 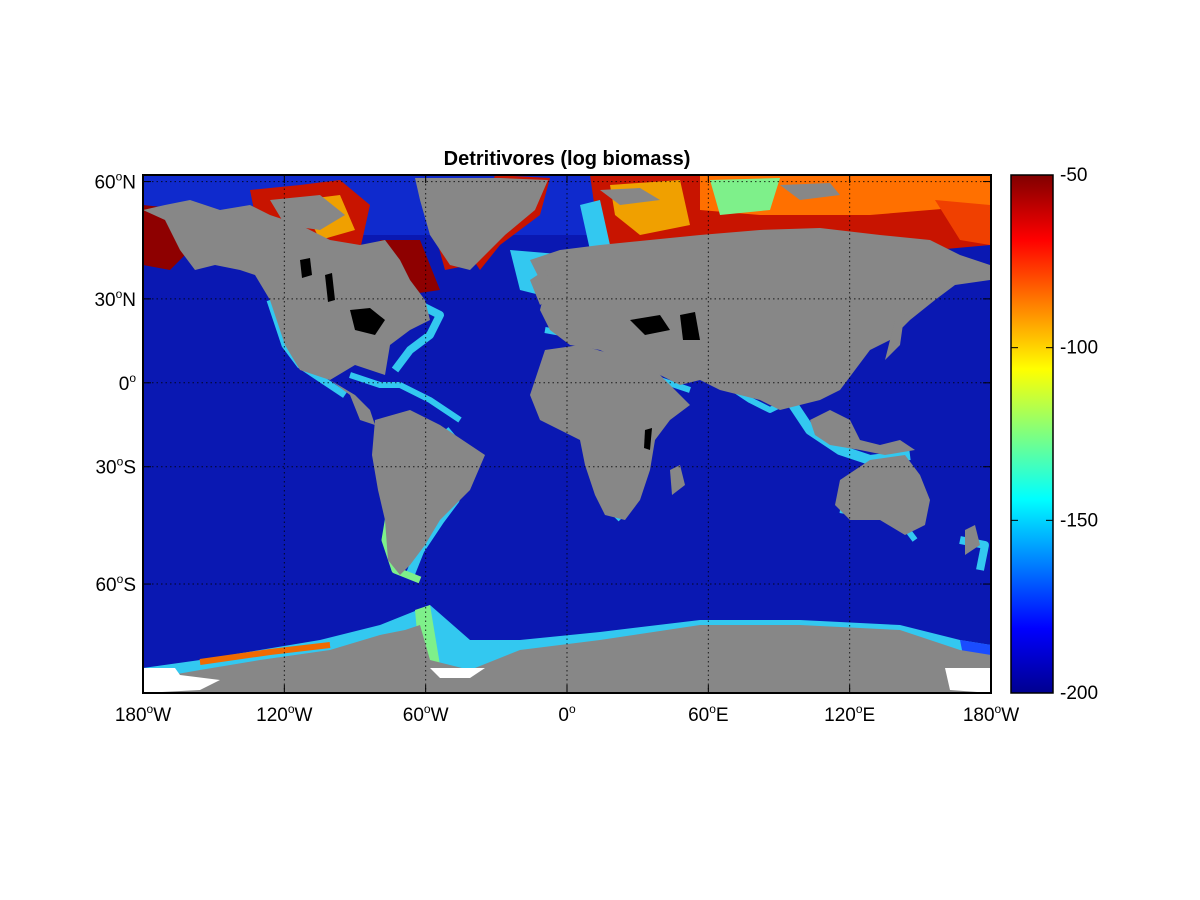 I want to click on no-data-regions, so click(x=567, y=680).